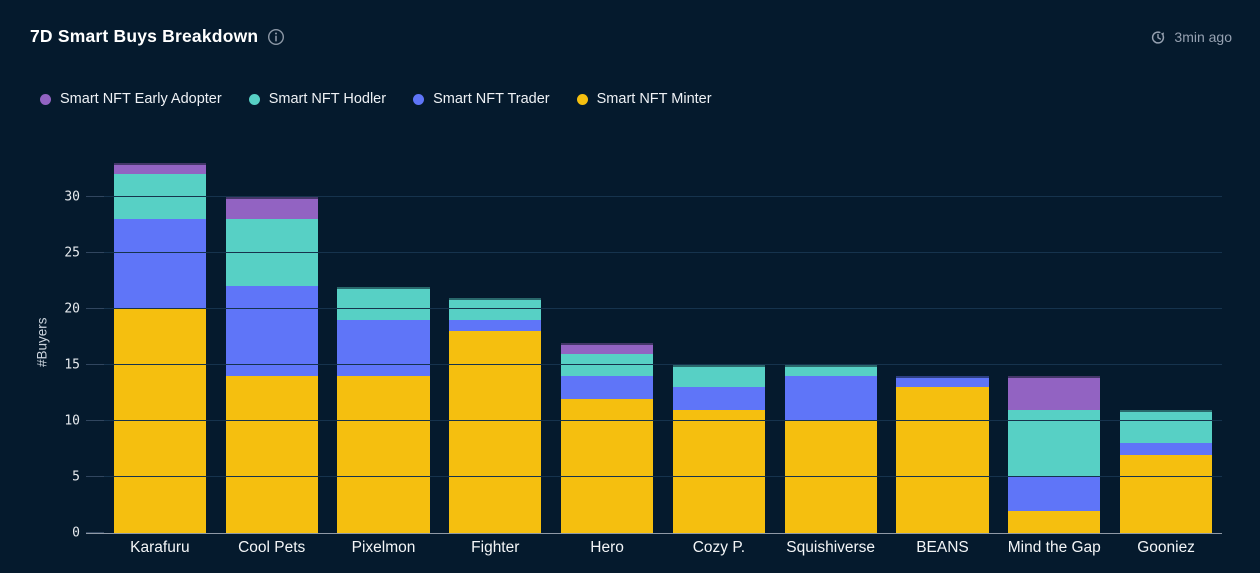 The height and width of the screenshot is (573, 1260). I want to click on legend-item: Smart NFT Early Adopter, so click(131, 99).